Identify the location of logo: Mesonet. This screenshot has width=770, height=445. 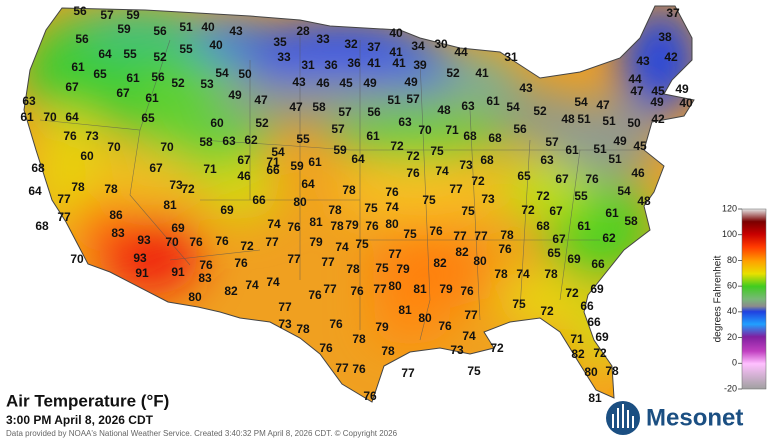
(674, 418).